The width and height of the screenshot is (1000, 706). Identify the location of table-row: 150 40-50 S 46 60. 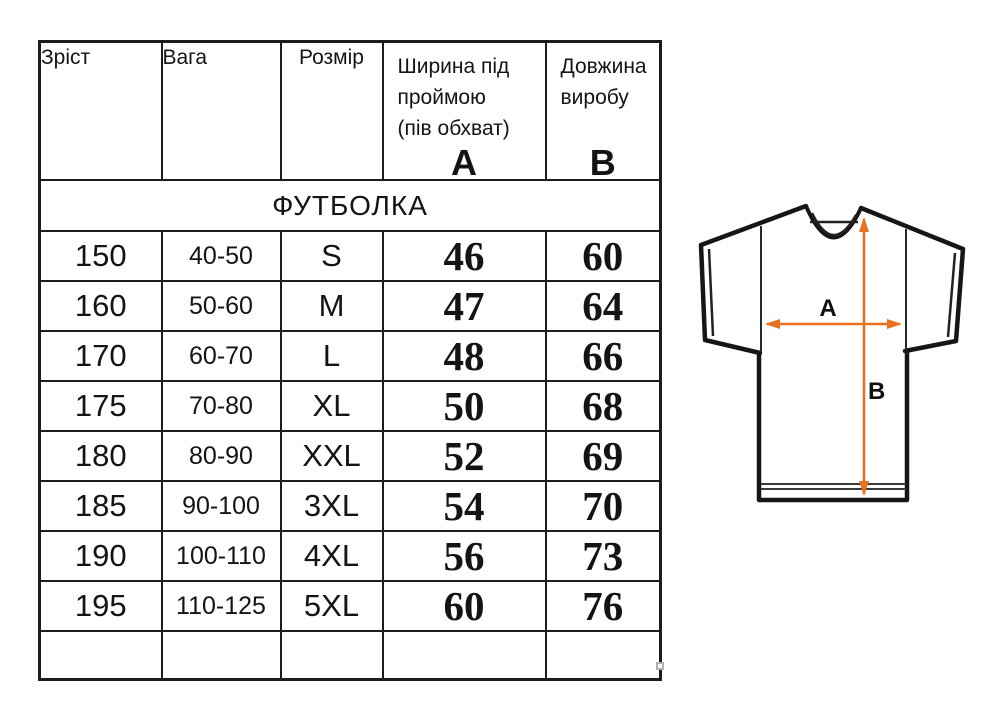
(350, 256).